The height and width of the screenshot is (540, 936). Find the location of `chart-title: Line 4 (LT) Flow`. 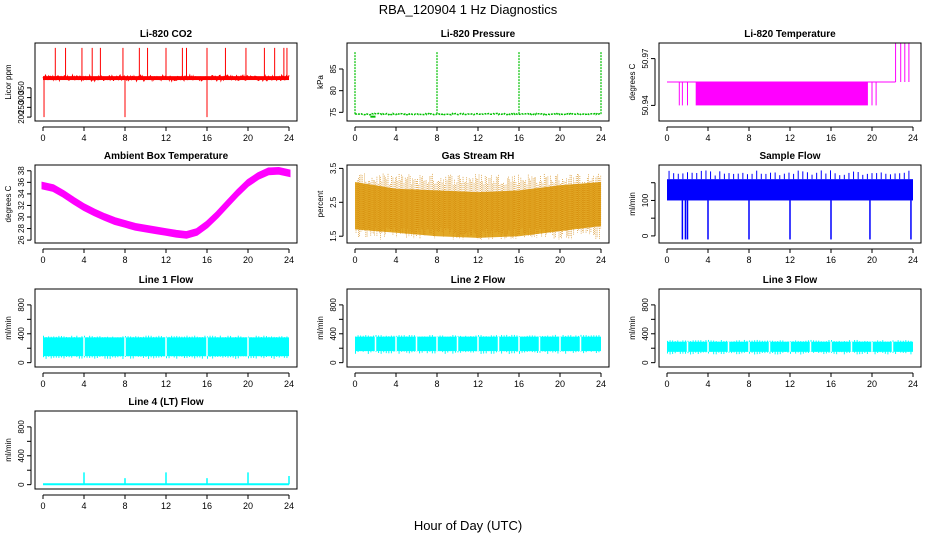

chart-title: Line 4 (LT) Flow is located at coordinates (166, 402).